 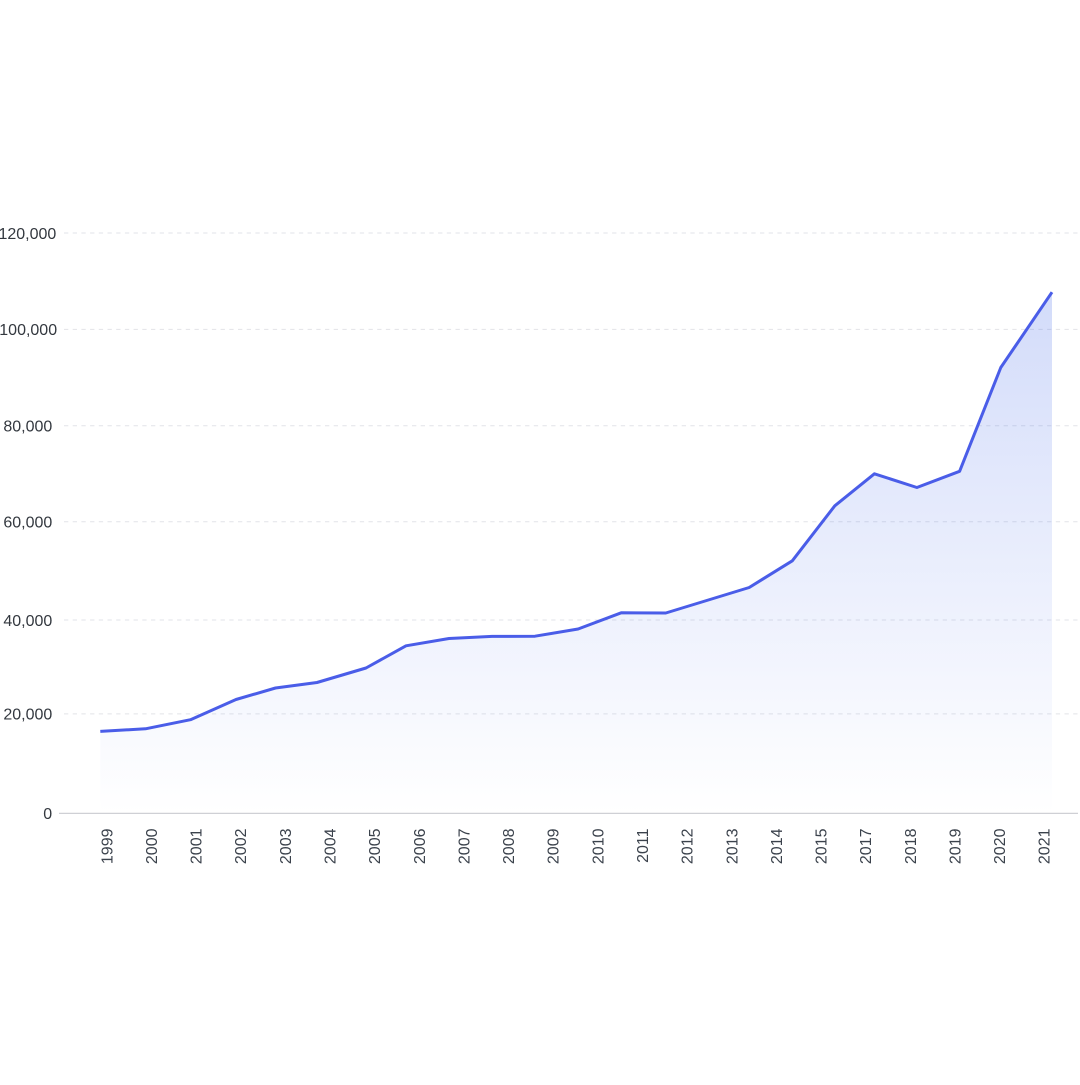 What do you see at coordinates (27, 621) in the screenshot?
I see `svg-text: 40,000` at bounding box center [27, 621].